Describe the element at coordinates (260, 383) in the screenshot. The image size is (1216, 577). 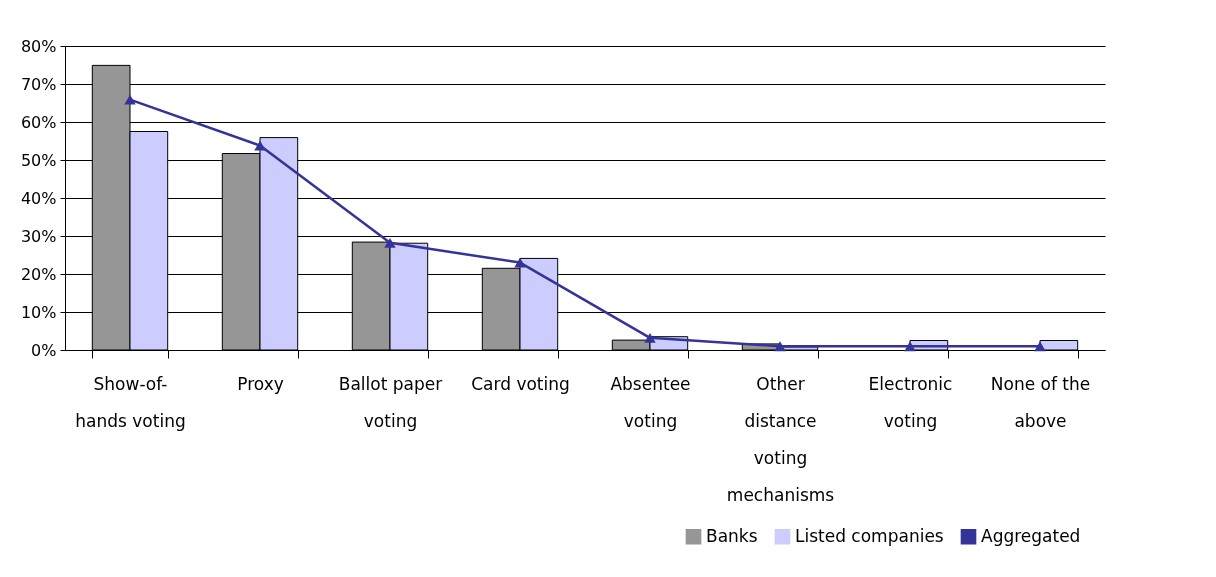
I see `x-tick-label: Proxy` at that location.